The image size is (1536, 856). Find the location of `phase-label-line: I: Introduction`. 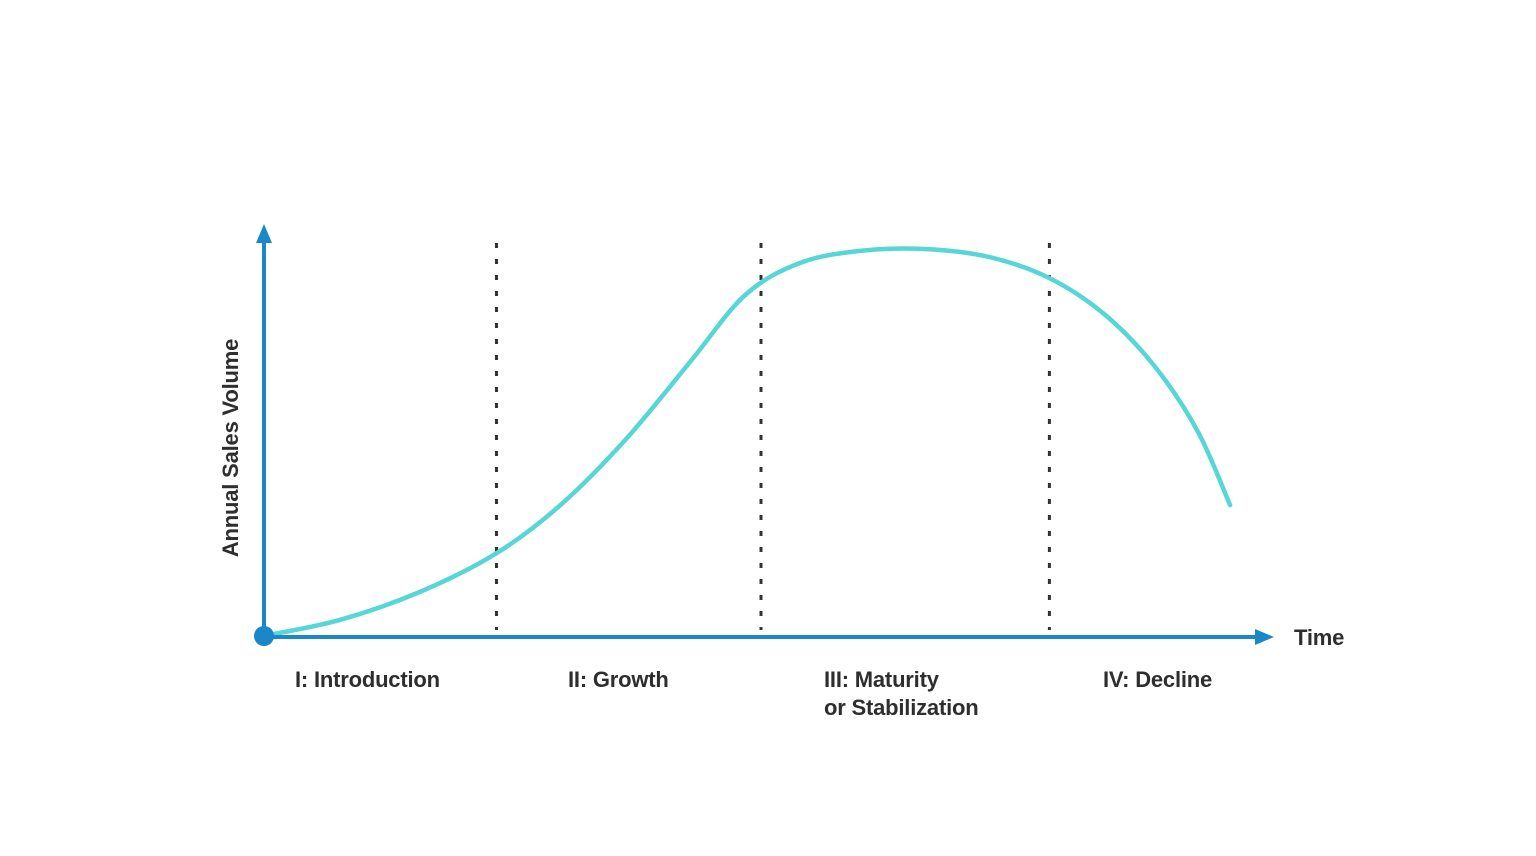

phase-label-line: I: Introduction is located at coordinates (367, 679).